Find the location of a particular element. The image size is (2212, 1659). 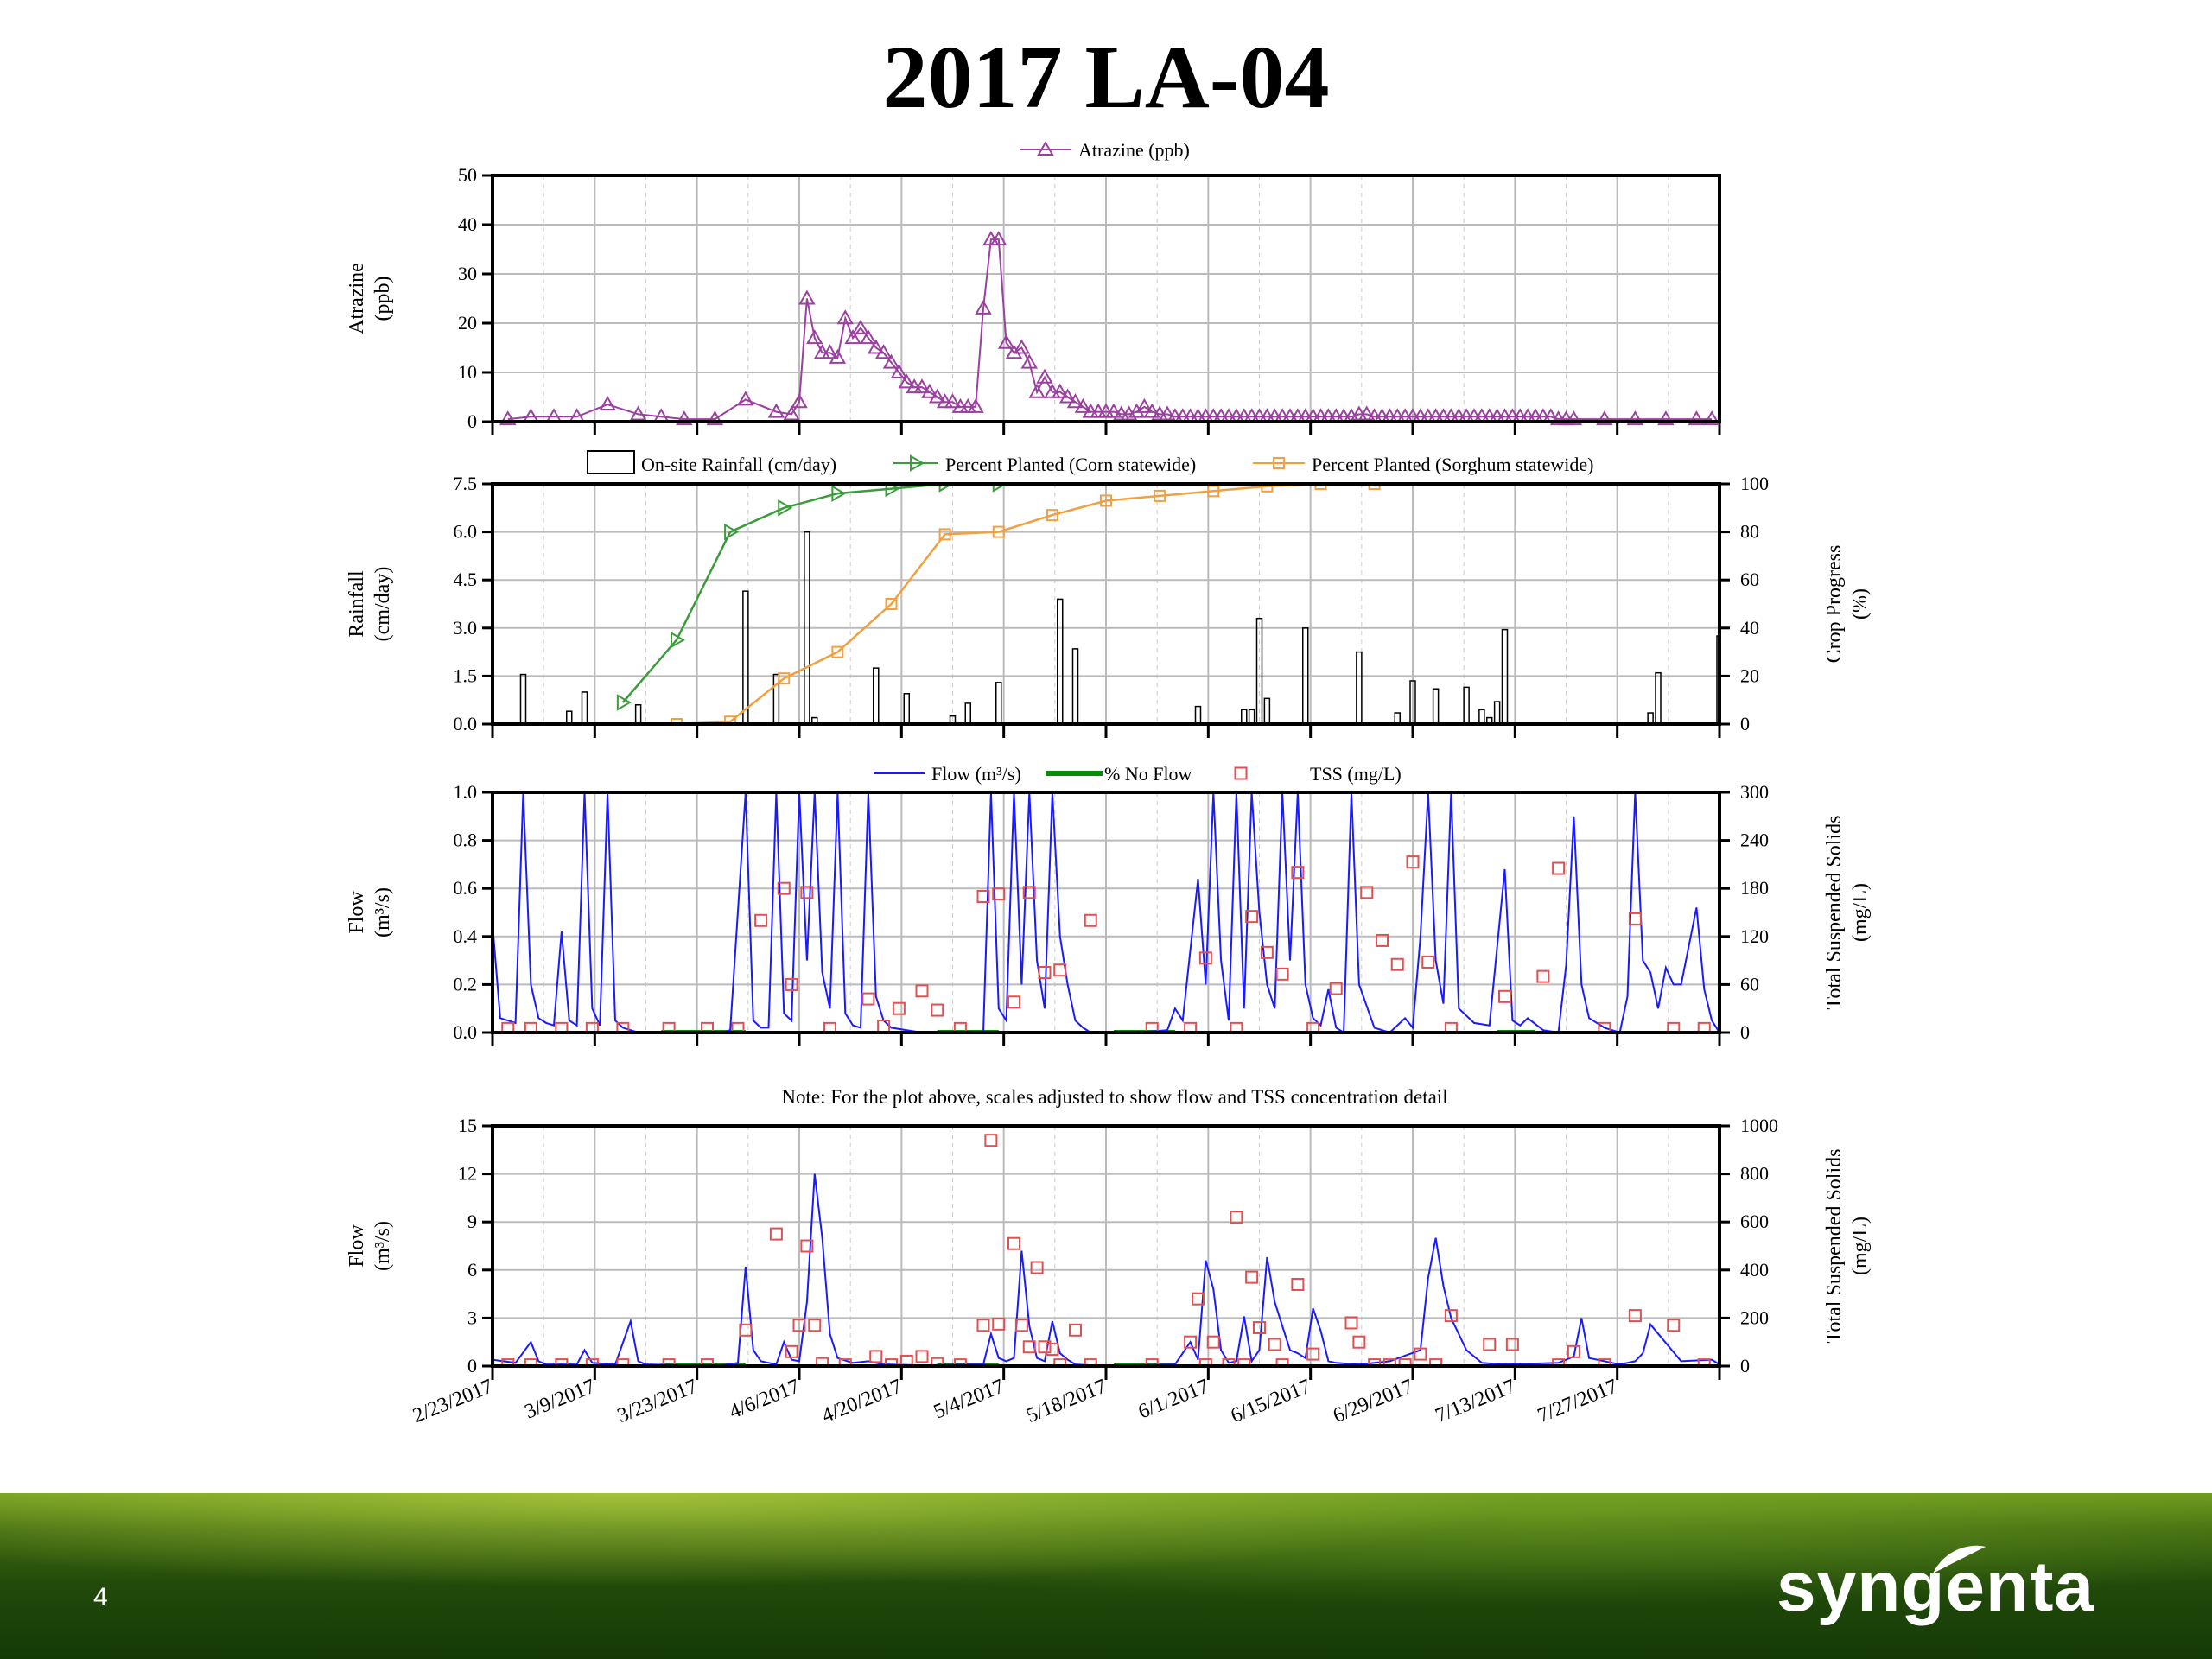

y-tick-label: 3.0 is located at coordinates (466, 628).